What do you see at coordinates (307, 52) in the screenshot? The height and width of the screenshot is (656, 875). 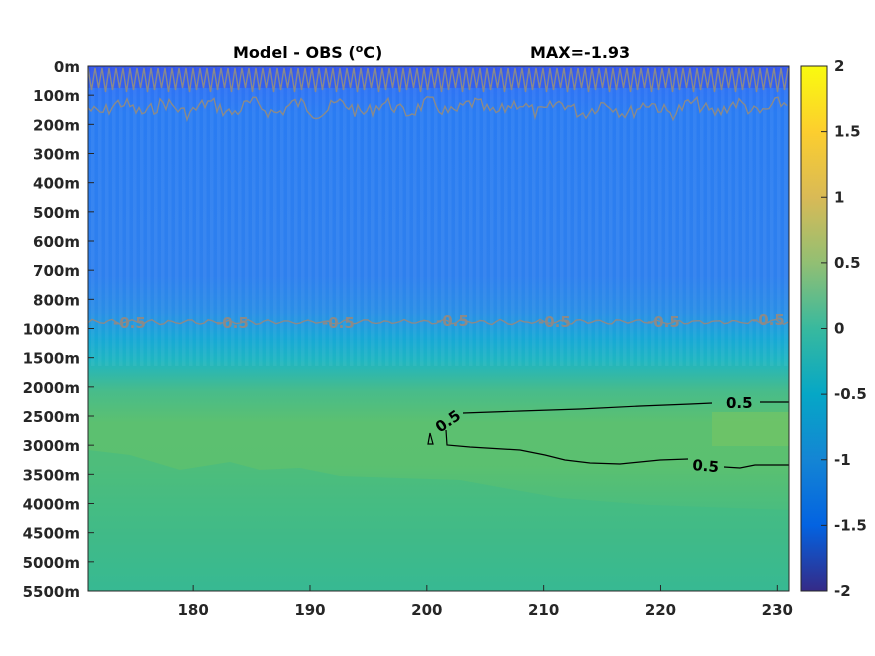 I see `chart-title: Model - OBS (oC)` at bounding box center [307, 52].